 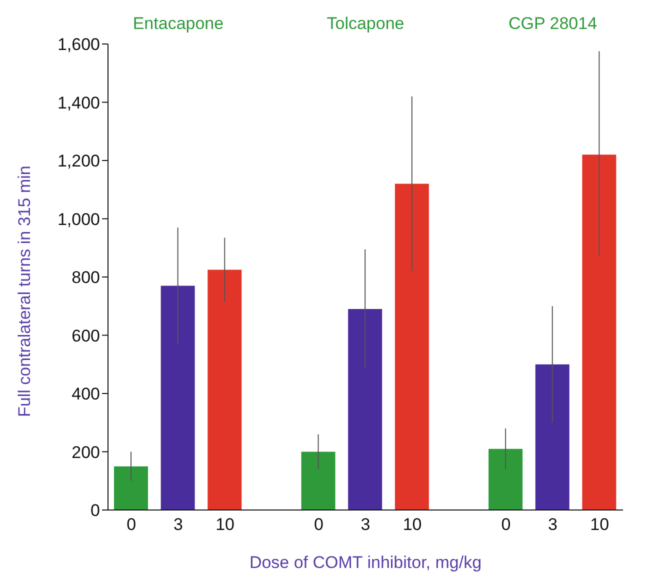 I want to click on y-tick-label: 800, so click(x=86, y=278).